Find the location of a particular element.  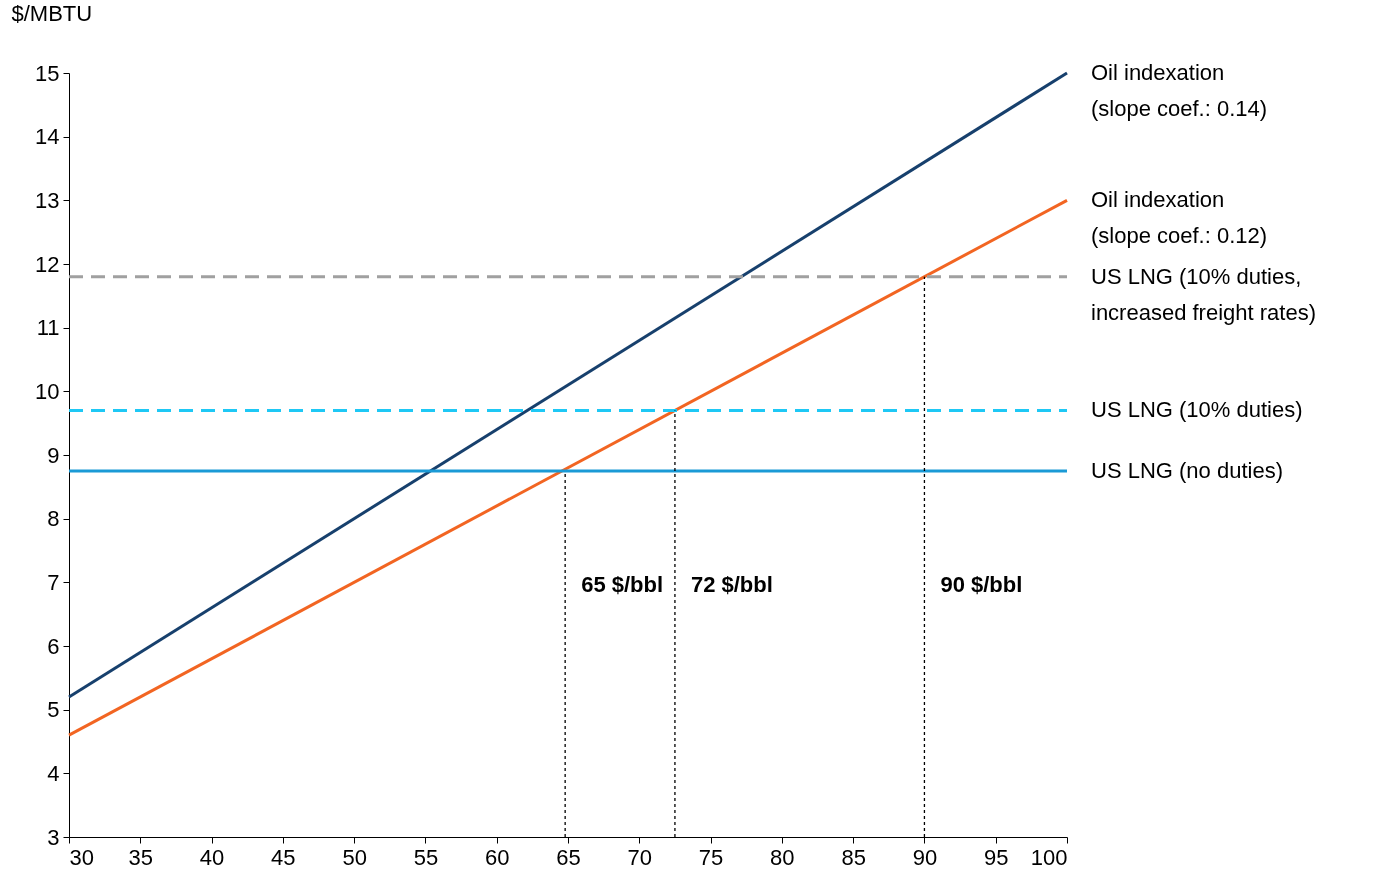

x-tick-label: 65 is located at coordinates (568, 857).